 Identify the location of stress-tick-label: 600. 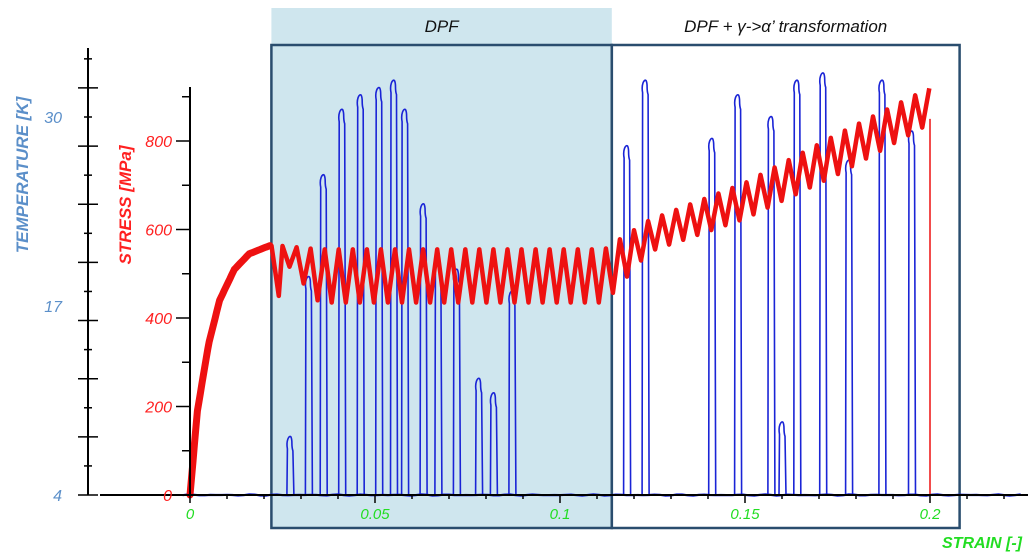
(158, 231).